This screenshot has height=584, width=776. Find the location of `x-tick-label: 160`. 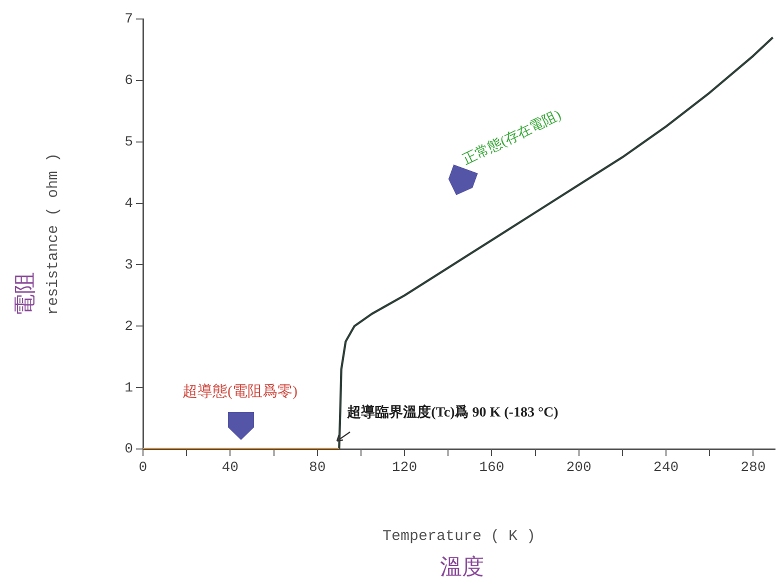

x-tick-label: 160 is located at coordinates (491, 468).